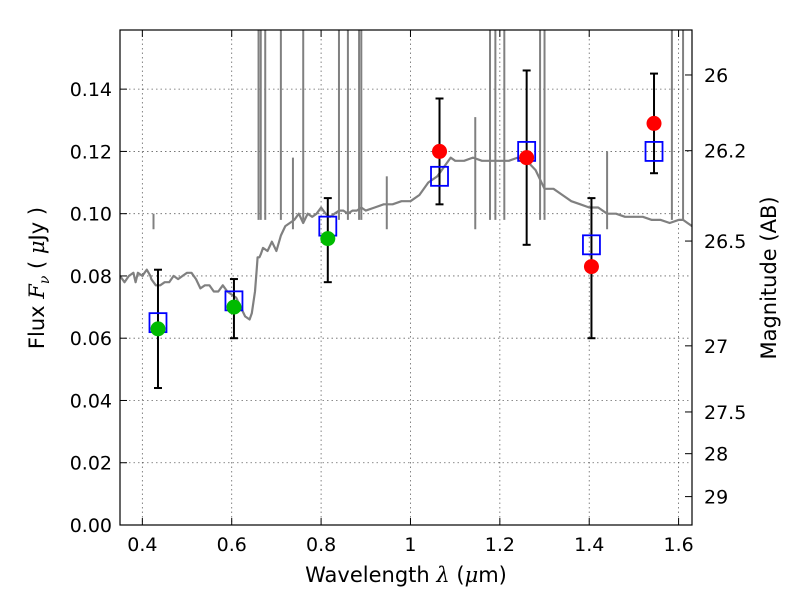 Image resolution: width=800 pixels, height=600 pixels. What do you see at coordinates (716, 347) in the screenshot?
I see `y2-tick-label: 27` at bounding box center [716, 347].